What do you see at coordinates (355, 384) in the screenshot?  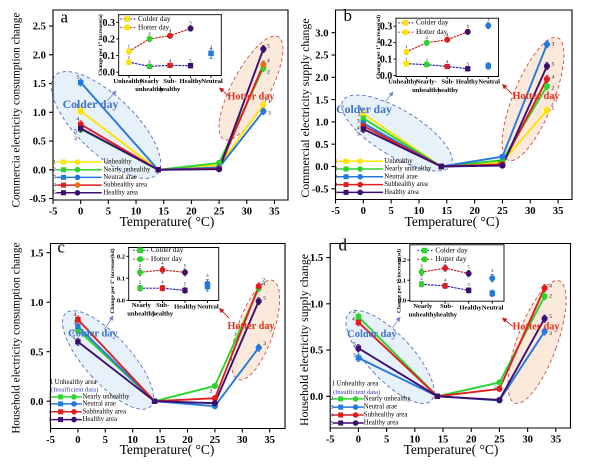 I see `svg-text: 1 Unhealthy area` at bounding box center [355, 384].